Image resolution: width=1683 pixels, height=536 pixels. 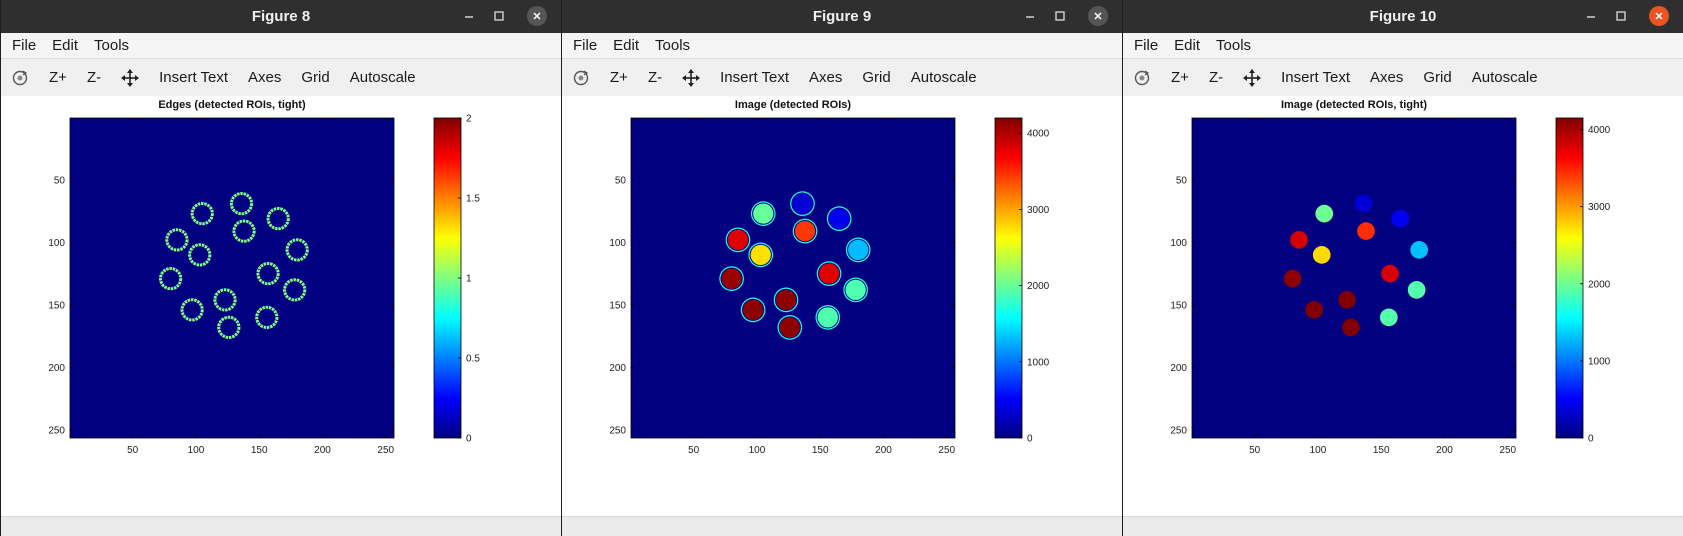 What do you see at coordinates (1403, 16) in the screenshot?
I see `title-bar: Figure 10` at bounding box center [1403, 16].